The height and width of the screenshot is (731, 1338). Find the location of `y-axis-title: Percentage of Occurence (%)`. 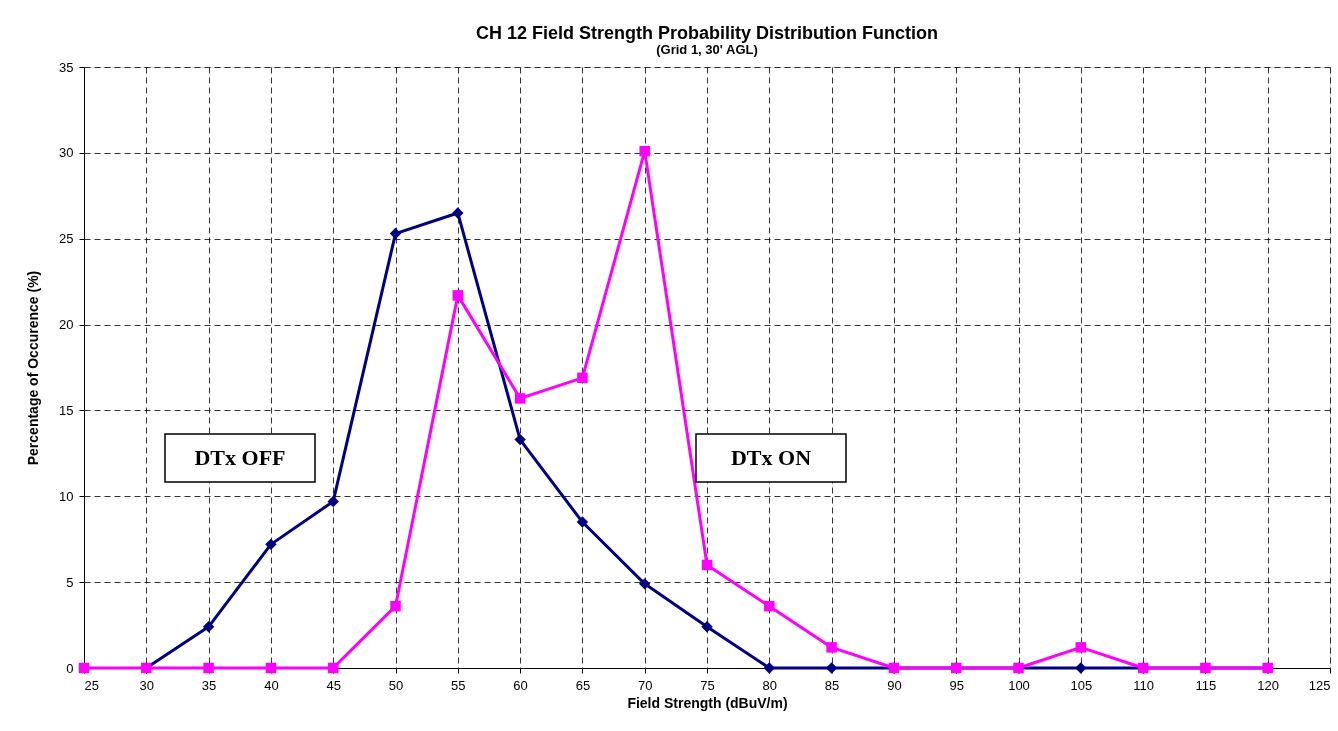

y-axis-title: Percentage of Occurence (%) is located at coordinates (33, 368).